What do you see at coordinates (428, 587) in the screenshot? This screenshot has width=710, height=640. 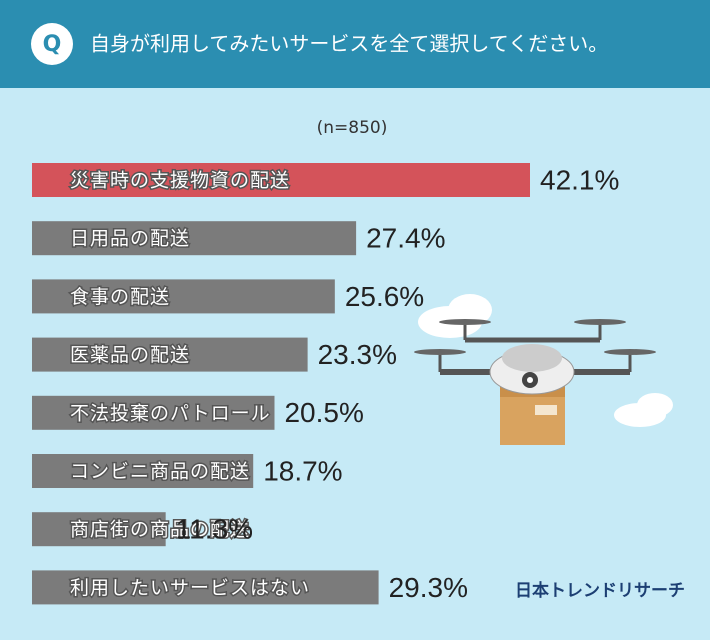 I see `value-label: 29.3%` at bounding box center [428, 587].